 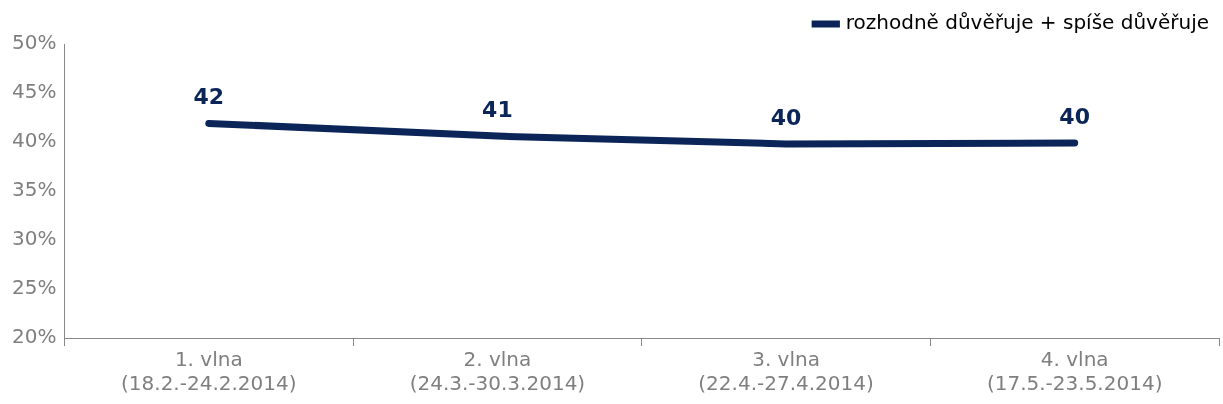 I want to click on x-tick-label: 2. vlna (24.3.-30.3.2014), so click(x=497, y=371).